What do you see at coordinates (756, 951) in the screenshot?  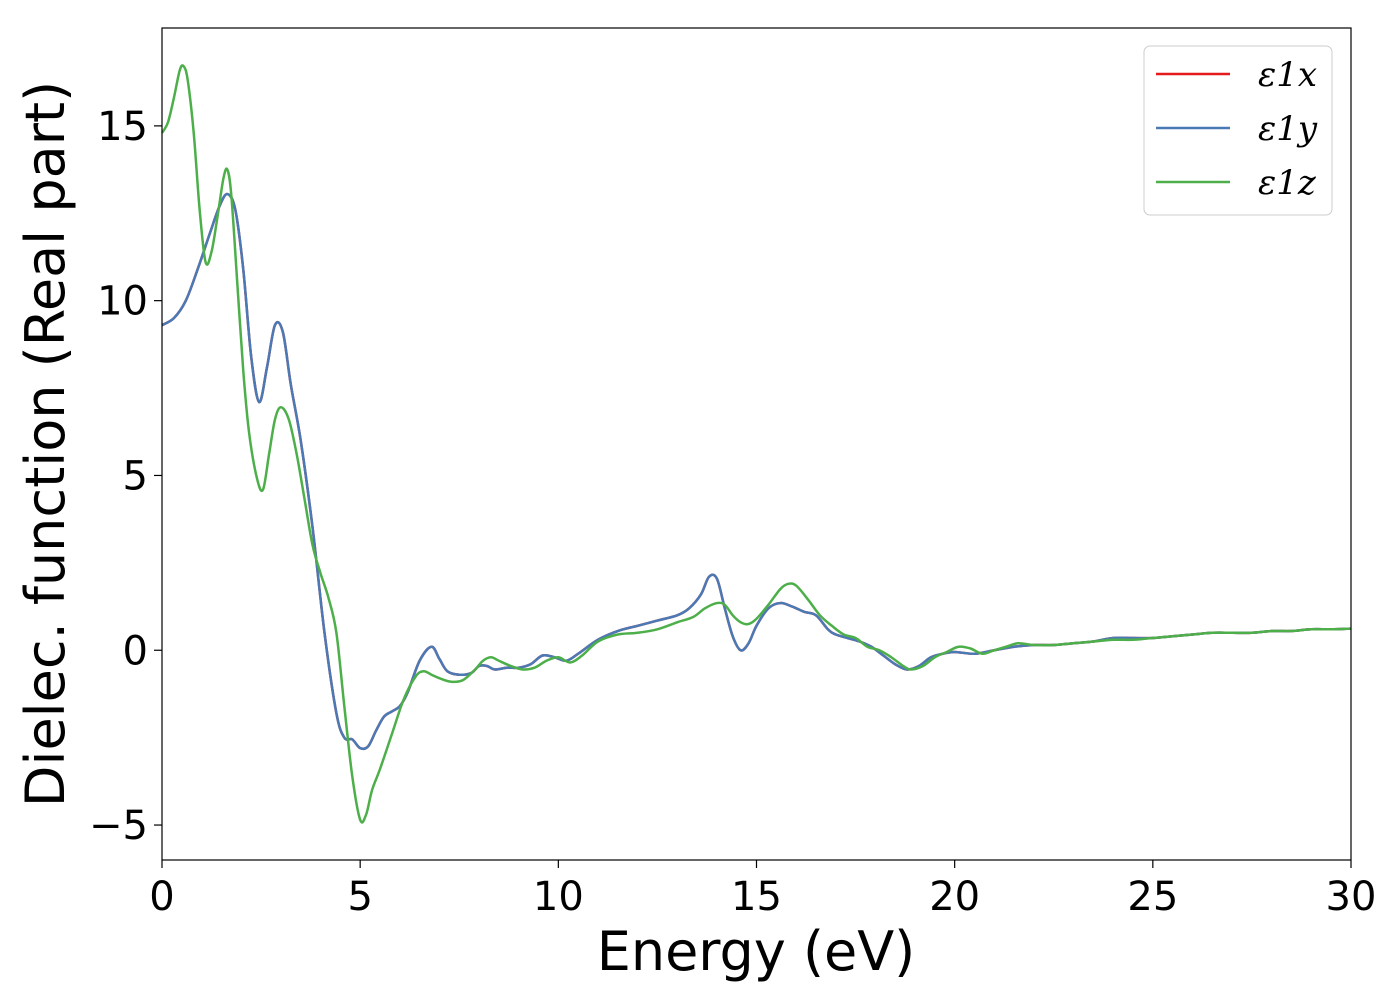 I see `x-axis-label: Energy (eV)` at bounding box center [756, 951].